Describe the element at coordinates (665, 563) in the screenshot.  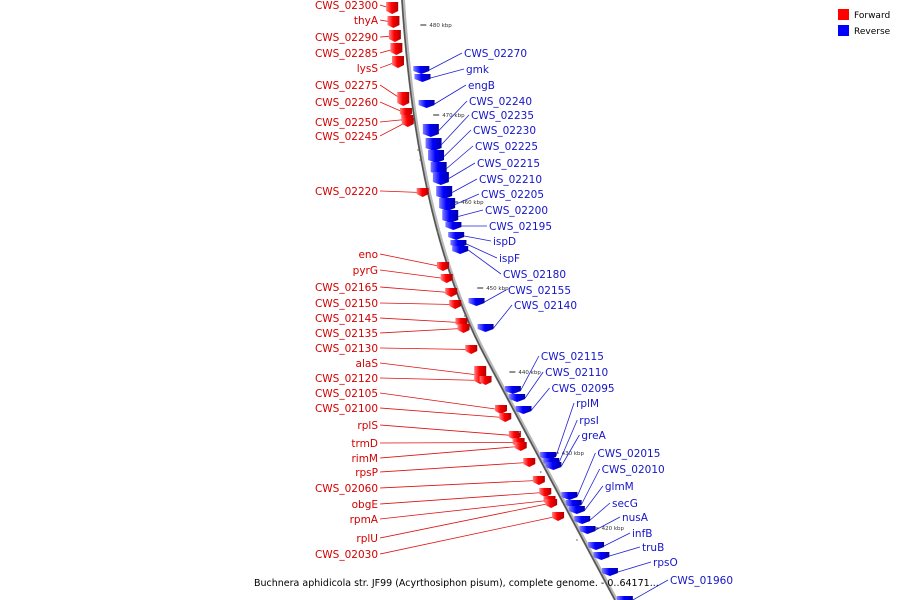
I see `reverse-gene-label: rpsO` at that location.